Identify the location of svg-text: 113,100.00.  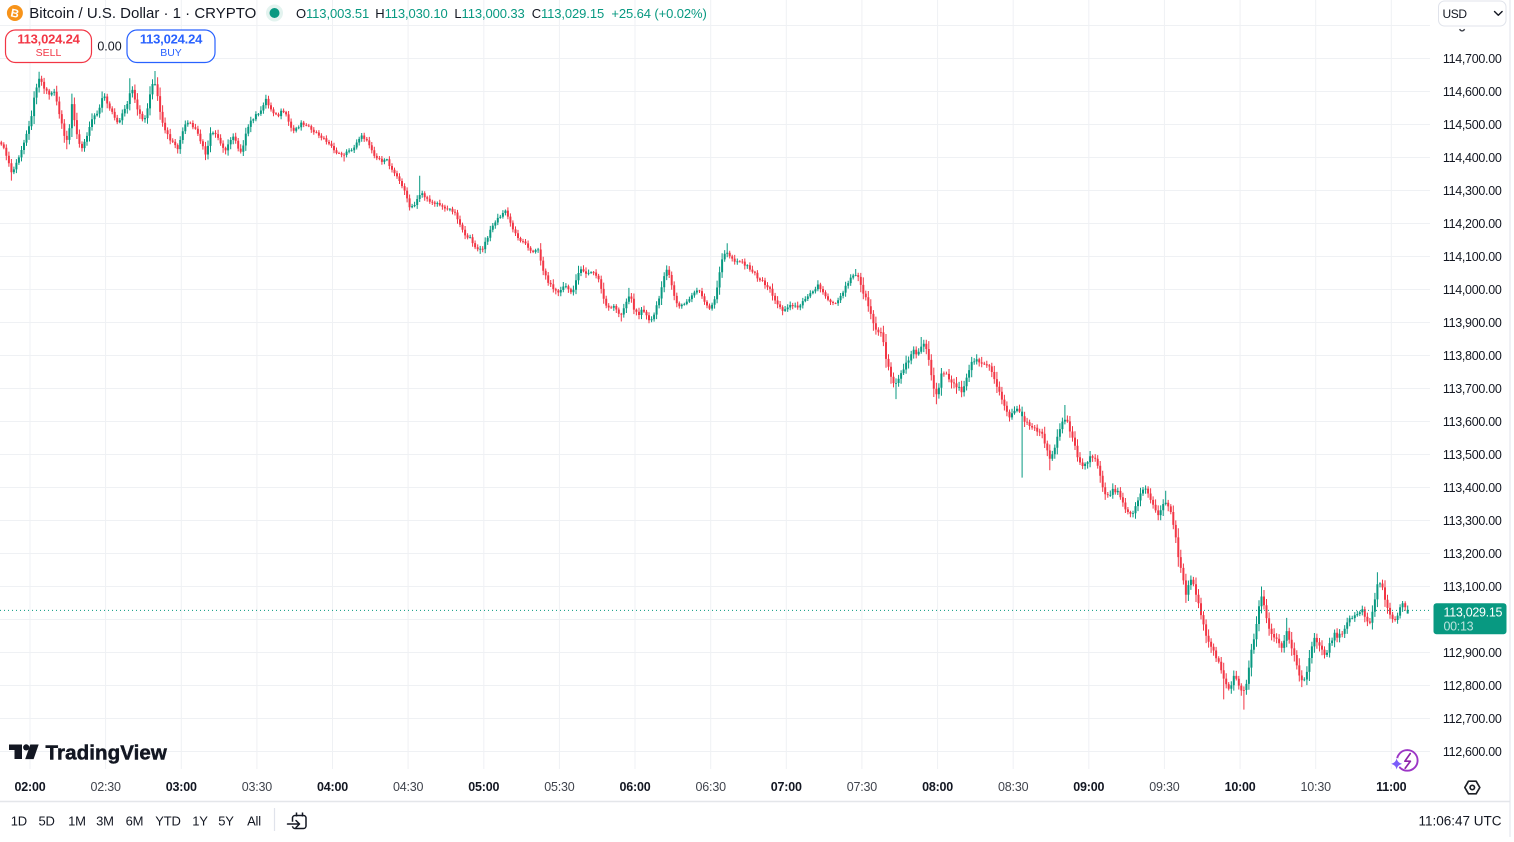
(1472, 587).